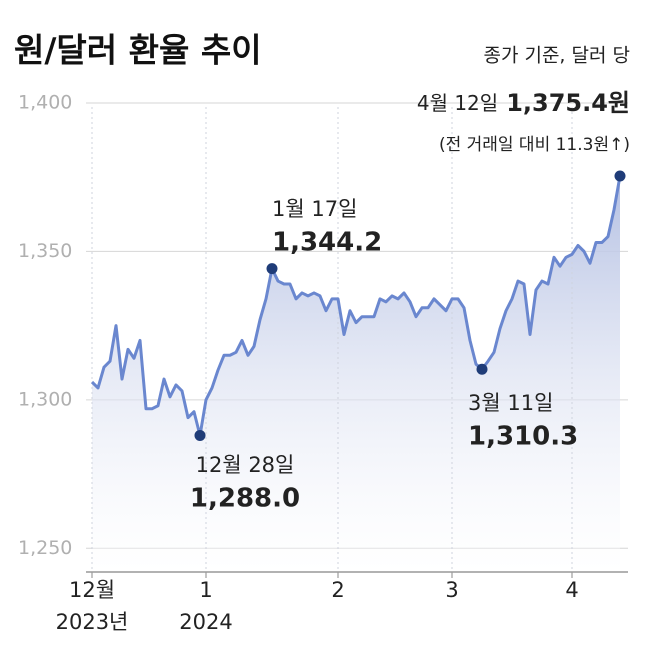 The image size is (645, 645). I want to click on y-tick-label: 1,250, so click(45, 548).